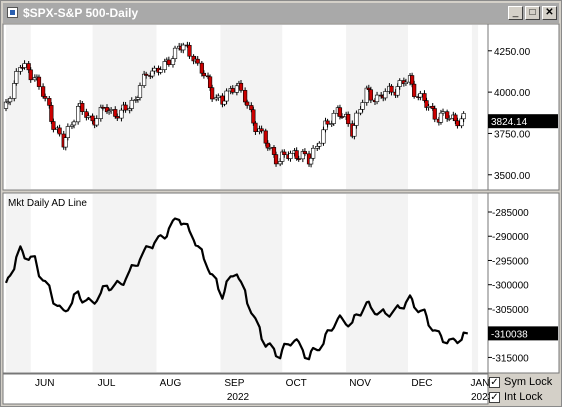 The width and height of the screenshot is (562, 407). Describe the element at coordinates (515, 13) in the screenshot. I see `minimize-button: _` at that location.